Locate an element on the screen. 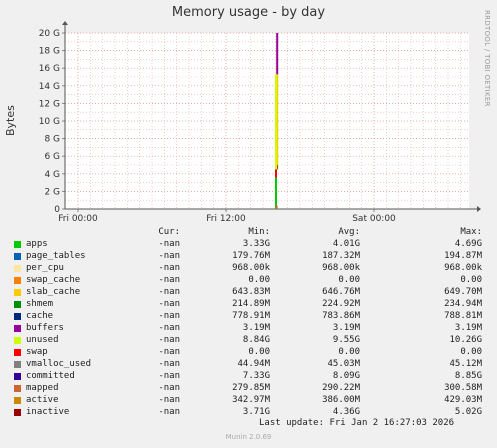  legend-max-value: 45.12M is located at coordinates (465, 364).